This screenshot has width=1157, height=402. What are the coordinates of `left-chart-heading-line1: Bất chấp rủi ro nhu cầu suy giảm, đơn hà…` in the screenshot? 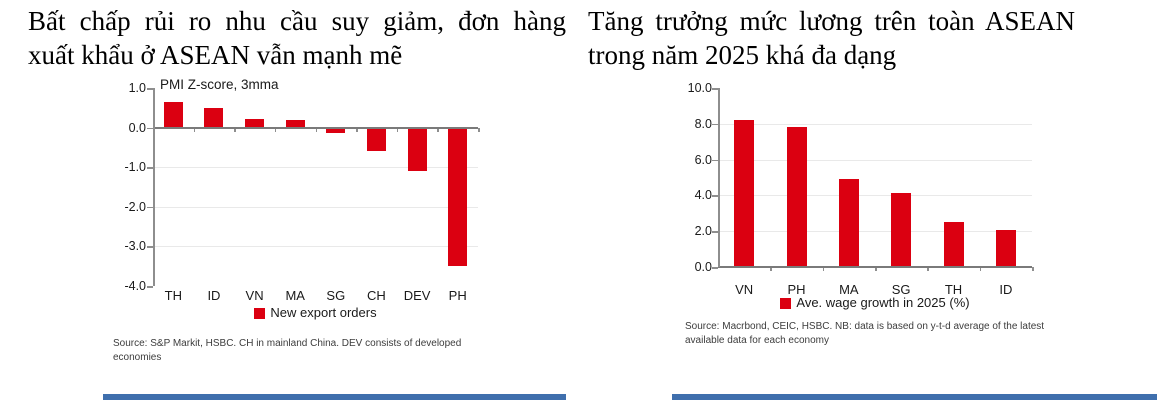 It's located at (297, 21).